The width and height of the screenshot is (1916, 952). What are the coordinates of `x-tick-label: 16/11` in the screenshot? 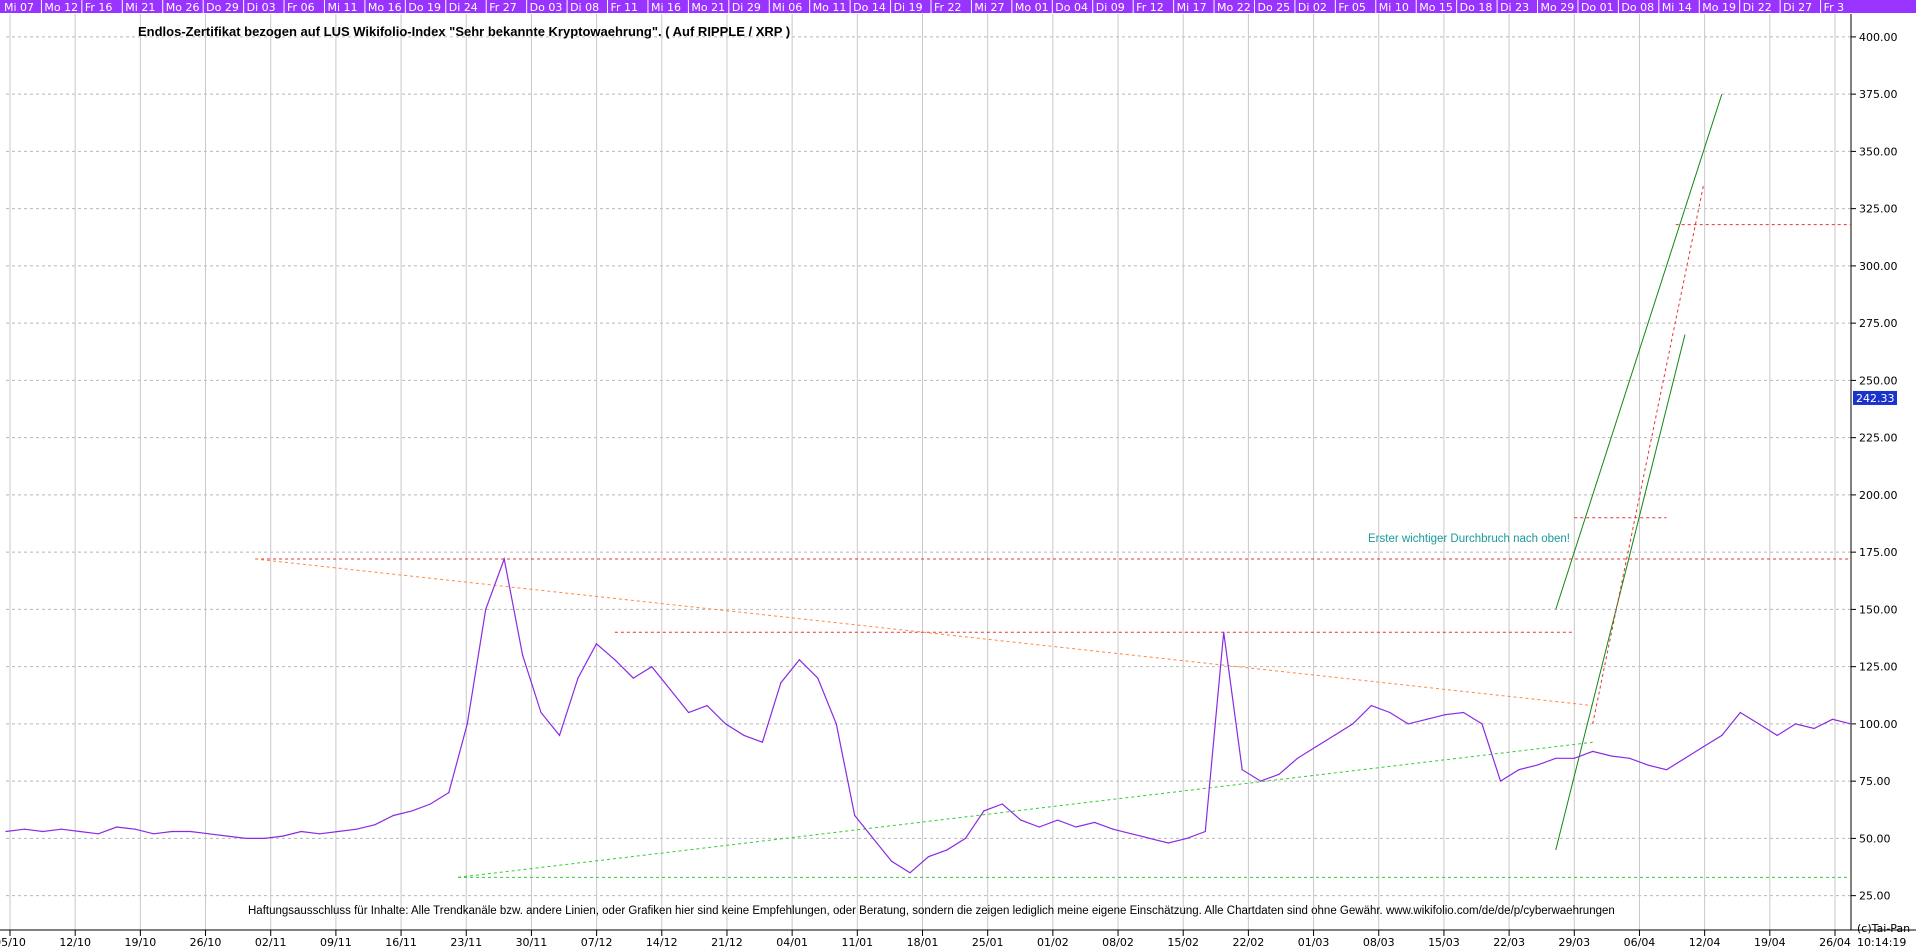 It's located at (401, 942).